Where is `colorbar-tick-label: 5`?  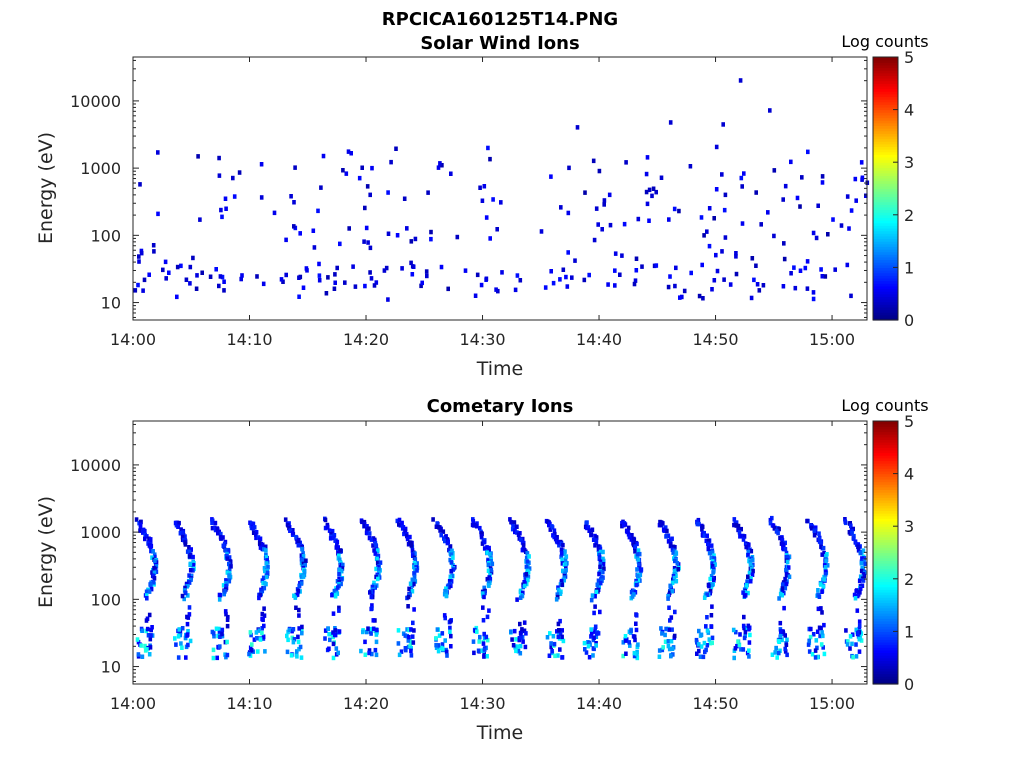
colorbar-tick-label: 5 is located at coordinates (909, 57).